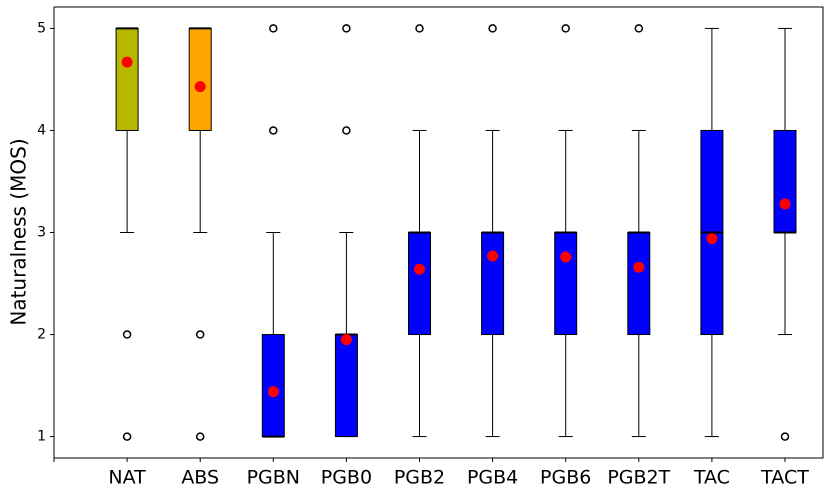 The image size is (831, 497). I want to click on x-tick-label: TACT, so click(784, 478).